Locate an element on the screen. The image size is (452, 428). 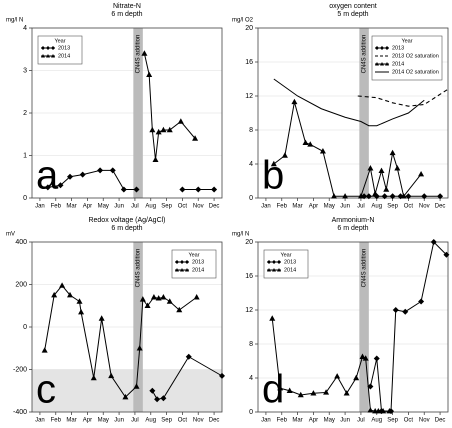
x-tick-label: Mar is located at coordinates (71, 421).